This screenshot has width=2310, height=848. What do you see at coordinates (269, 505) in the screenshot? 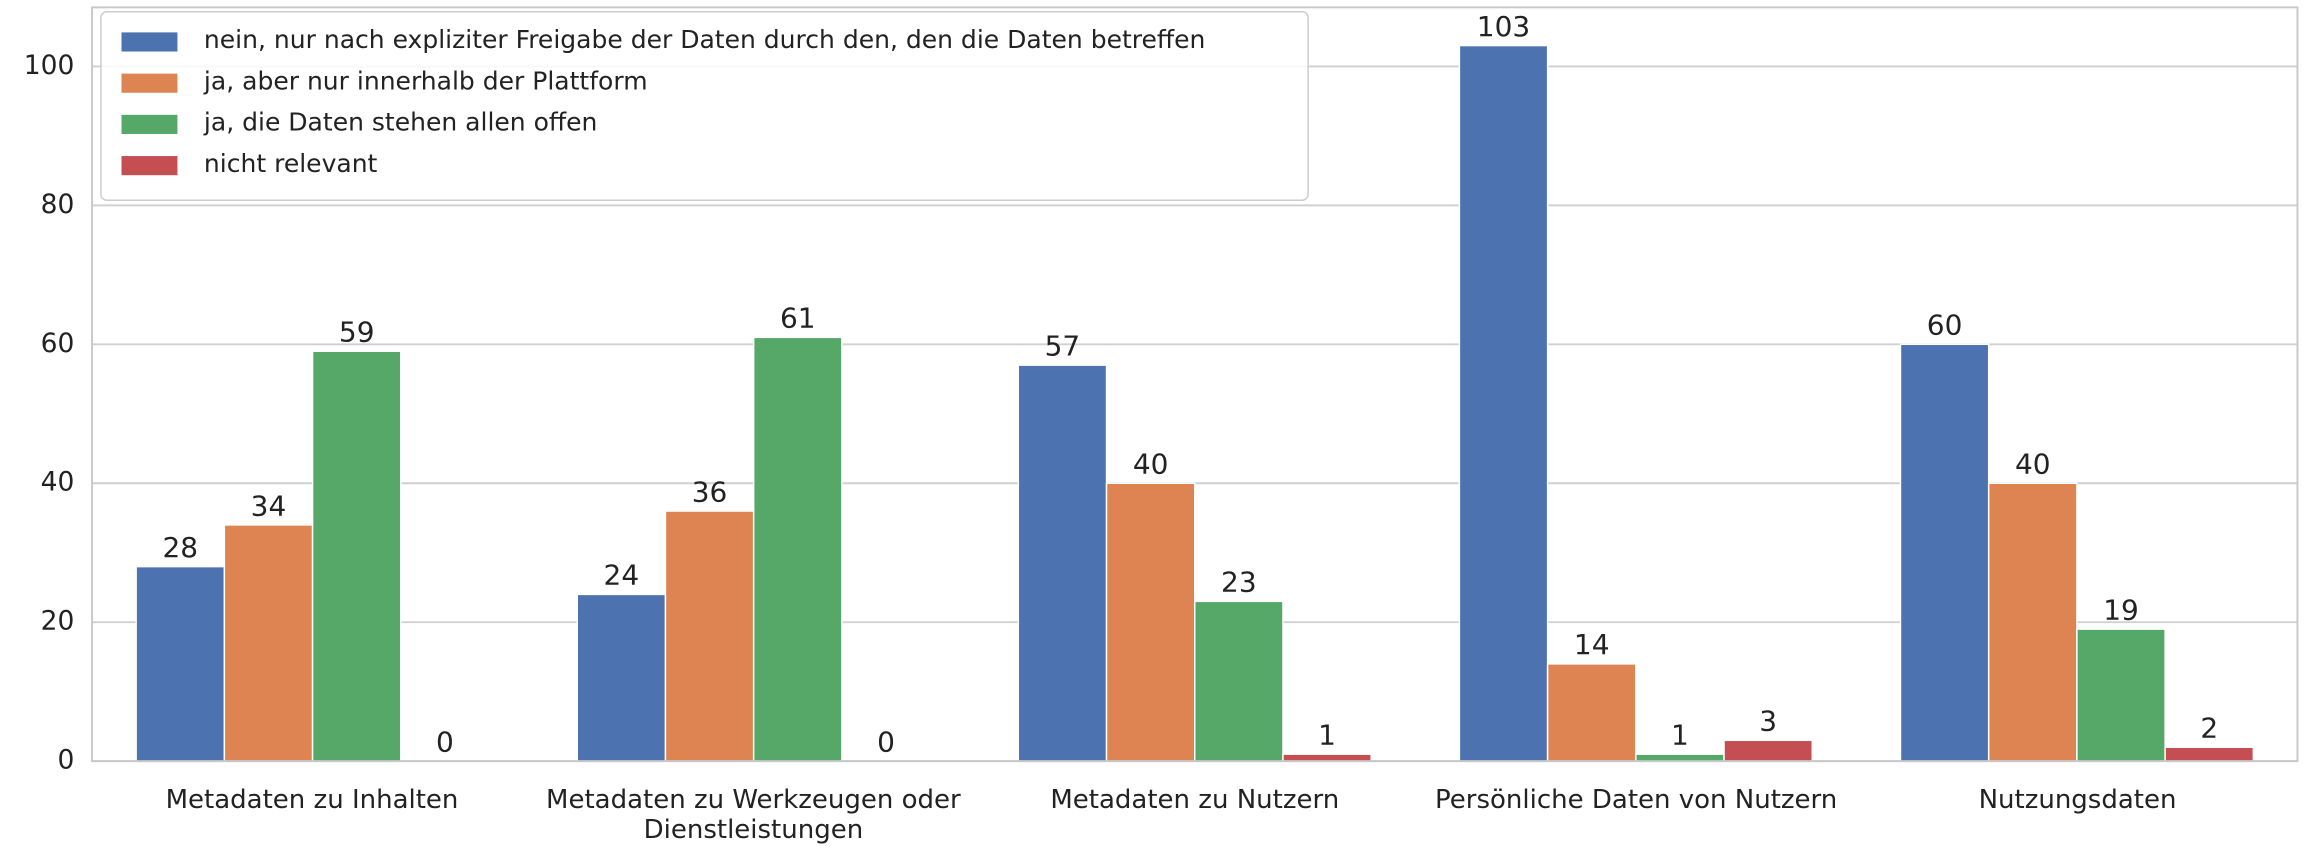
I see `data-label: 34` at bounding box center [269, 505].